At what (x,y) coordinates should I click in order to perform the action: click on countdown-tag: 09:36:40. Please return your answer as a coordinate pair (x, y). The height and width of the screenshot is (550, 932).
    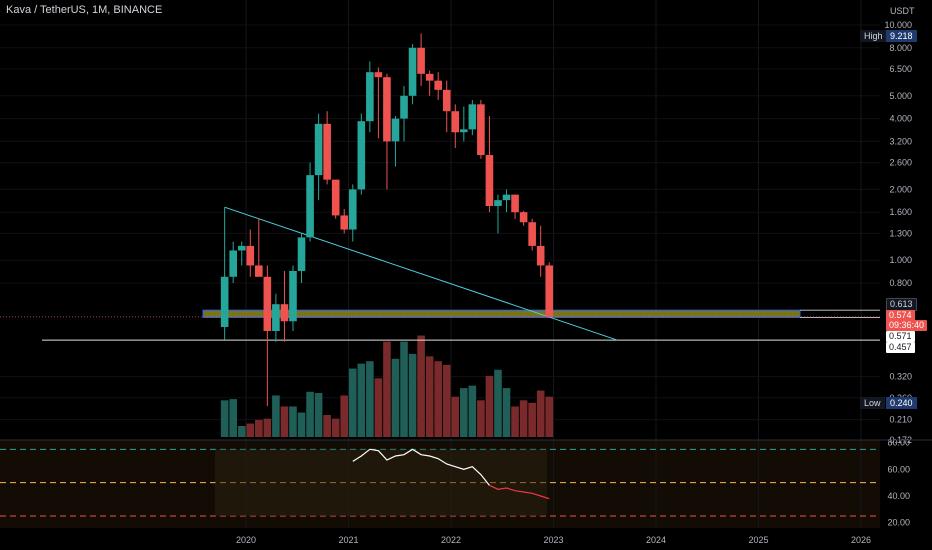
    Looking at the image, I should click on (907, 325).